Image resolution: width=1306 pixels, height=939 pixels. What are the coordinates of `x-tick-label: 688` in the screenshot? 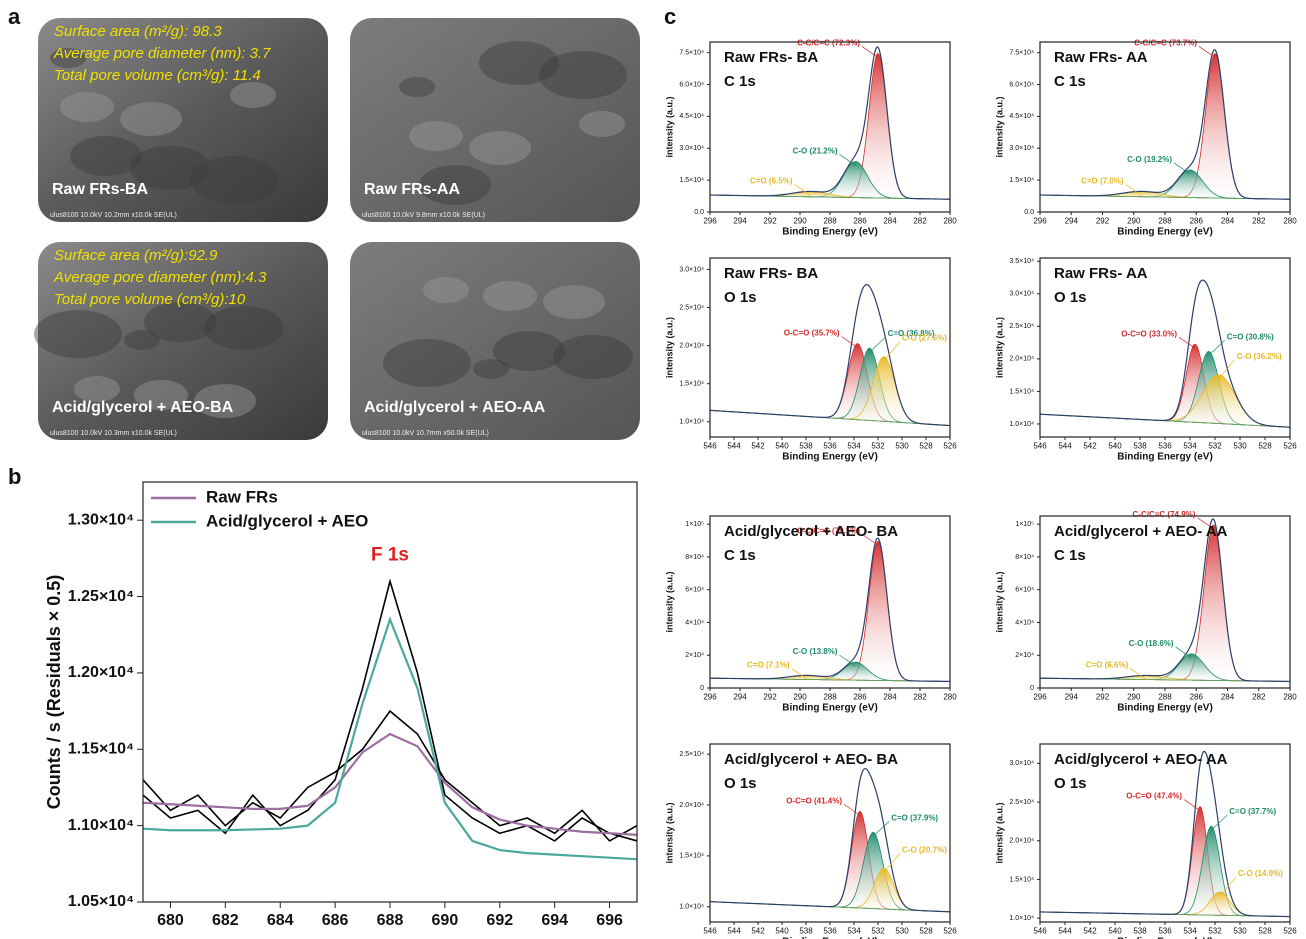 It's located at (390, 920).